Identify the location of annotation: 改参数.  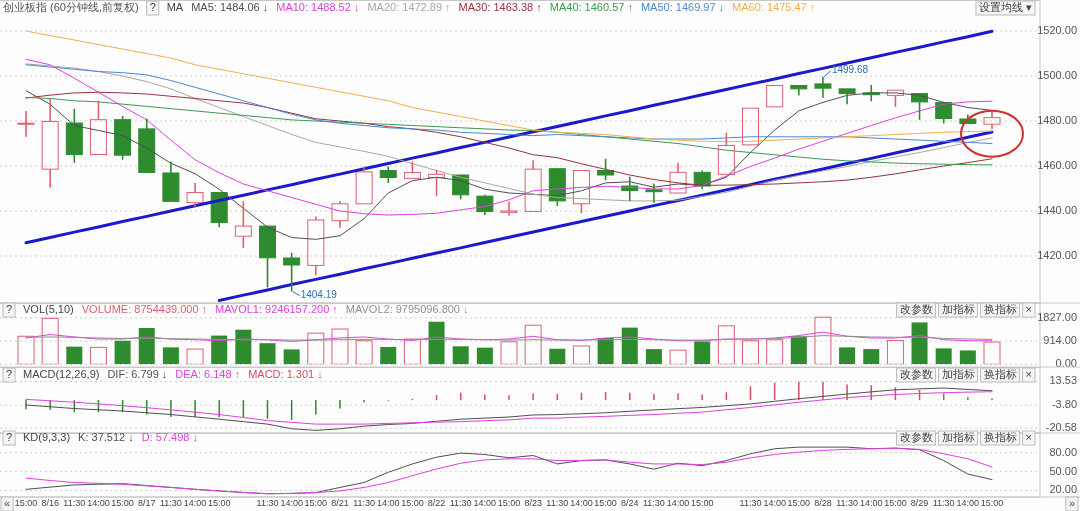
(916, 308).